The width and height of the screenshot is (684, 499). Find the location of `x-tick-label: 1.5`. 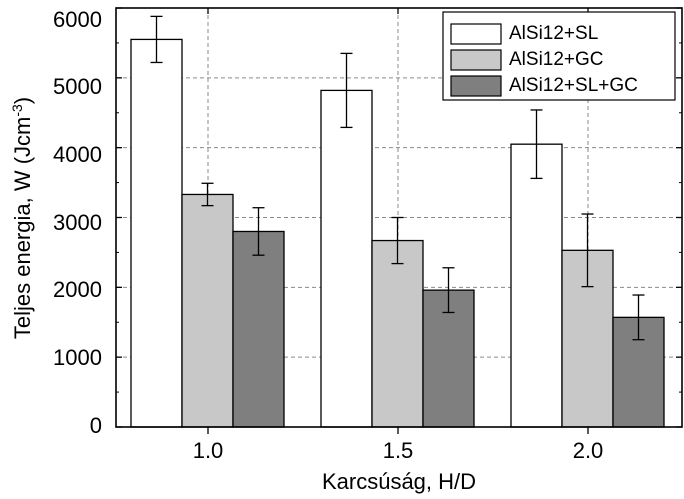

x-tick-label: 1.5 is located at coordinates (398, 450).